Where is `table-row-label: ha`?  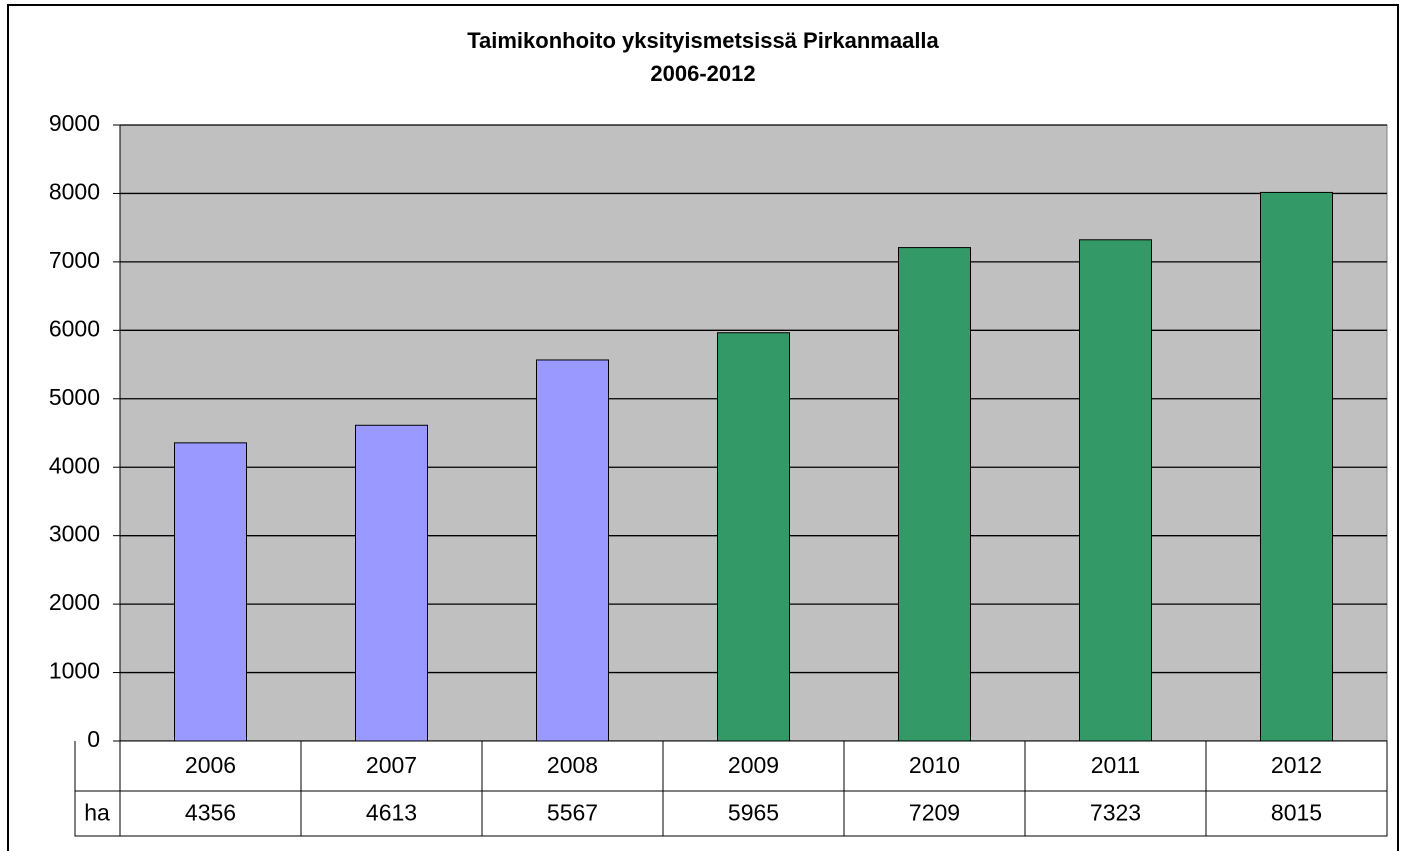 table-row-label: ha is located at coordinates (97, 813).